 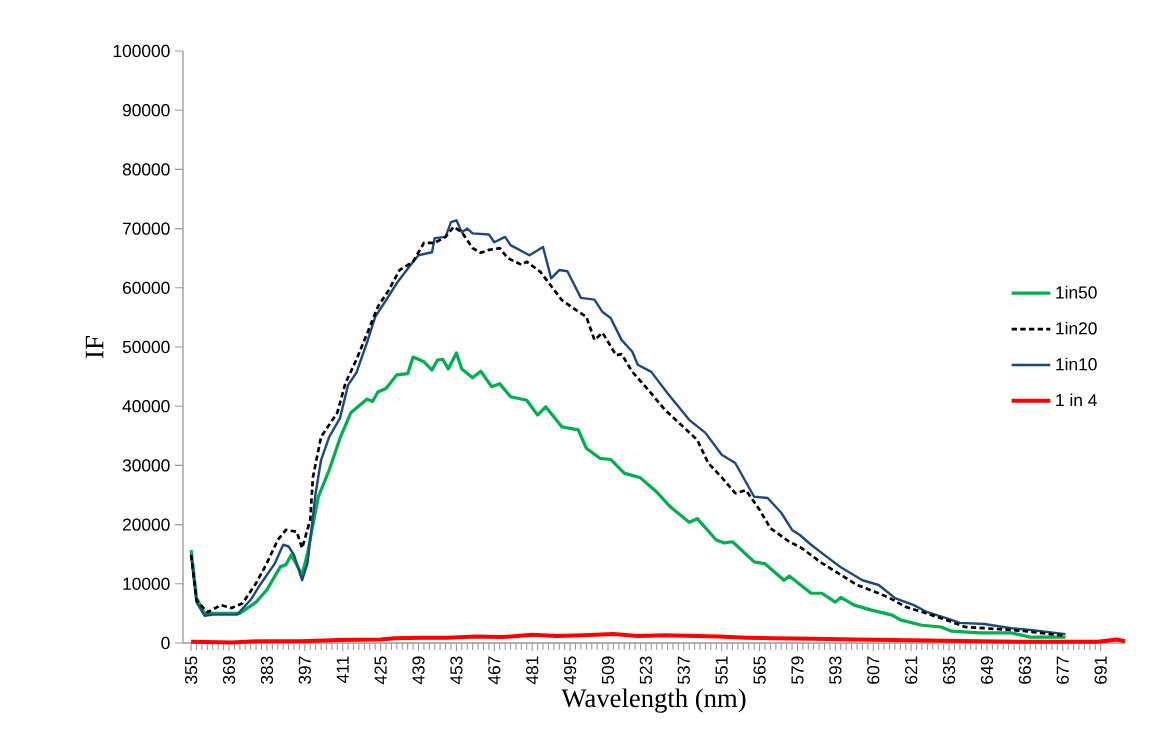 I want to click on x-tick-label: 691, so click(x=1100, y=670).